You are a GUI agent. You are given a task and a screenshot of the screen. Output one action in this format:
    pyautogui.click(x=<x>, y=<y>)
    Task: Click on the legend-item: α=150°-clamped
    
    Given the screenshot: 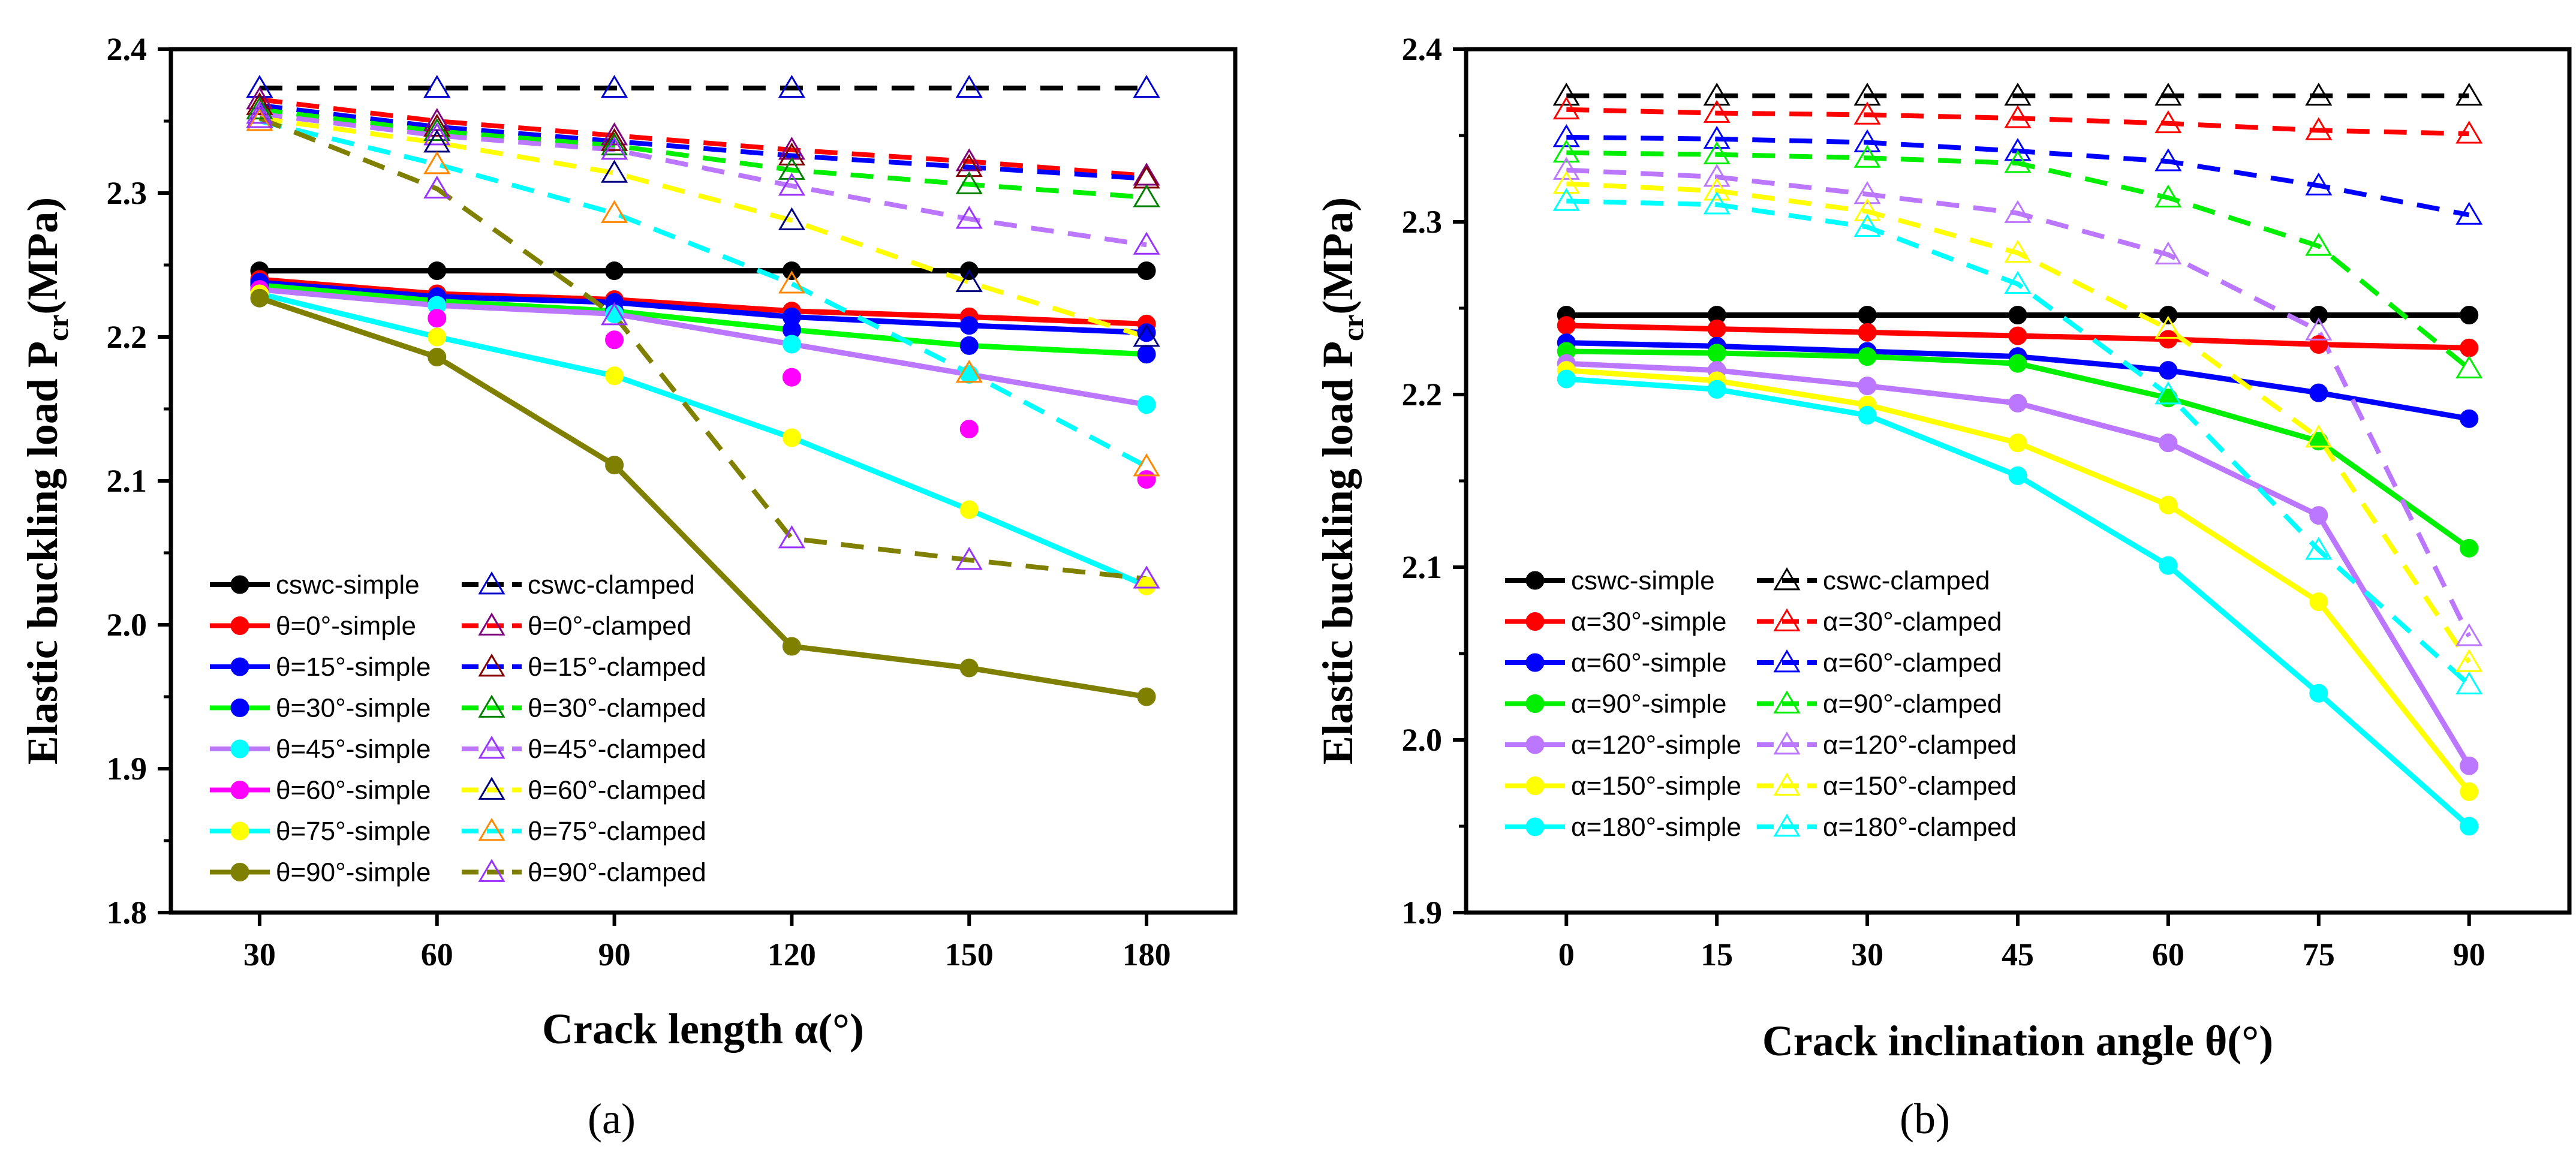 What is the action you would take?
    pyautogui.click(x=1887, y=786)
    